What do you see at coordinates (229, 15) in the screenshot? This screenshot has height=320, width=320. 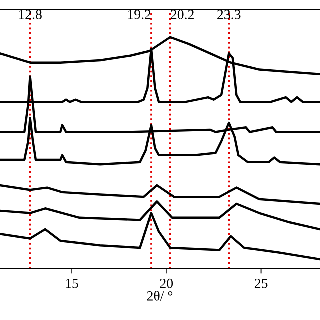 I see `ref-line-label: 23.3` at bounding box center [229, 15].